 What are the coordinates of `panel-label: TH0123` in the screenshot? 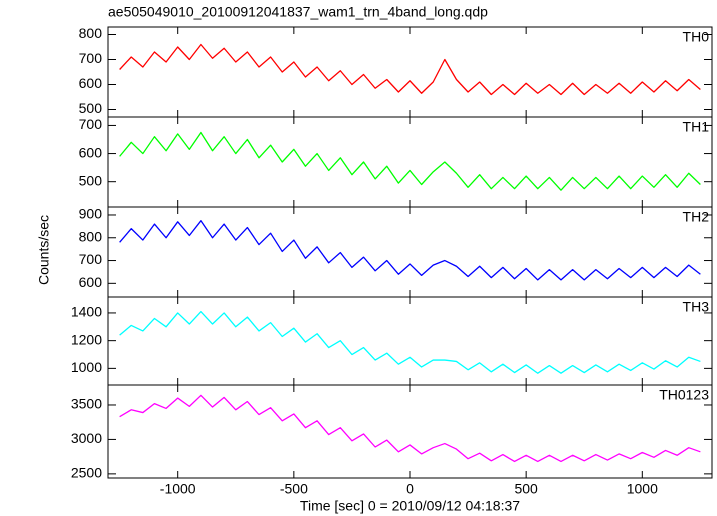 It's located at (684, 395).